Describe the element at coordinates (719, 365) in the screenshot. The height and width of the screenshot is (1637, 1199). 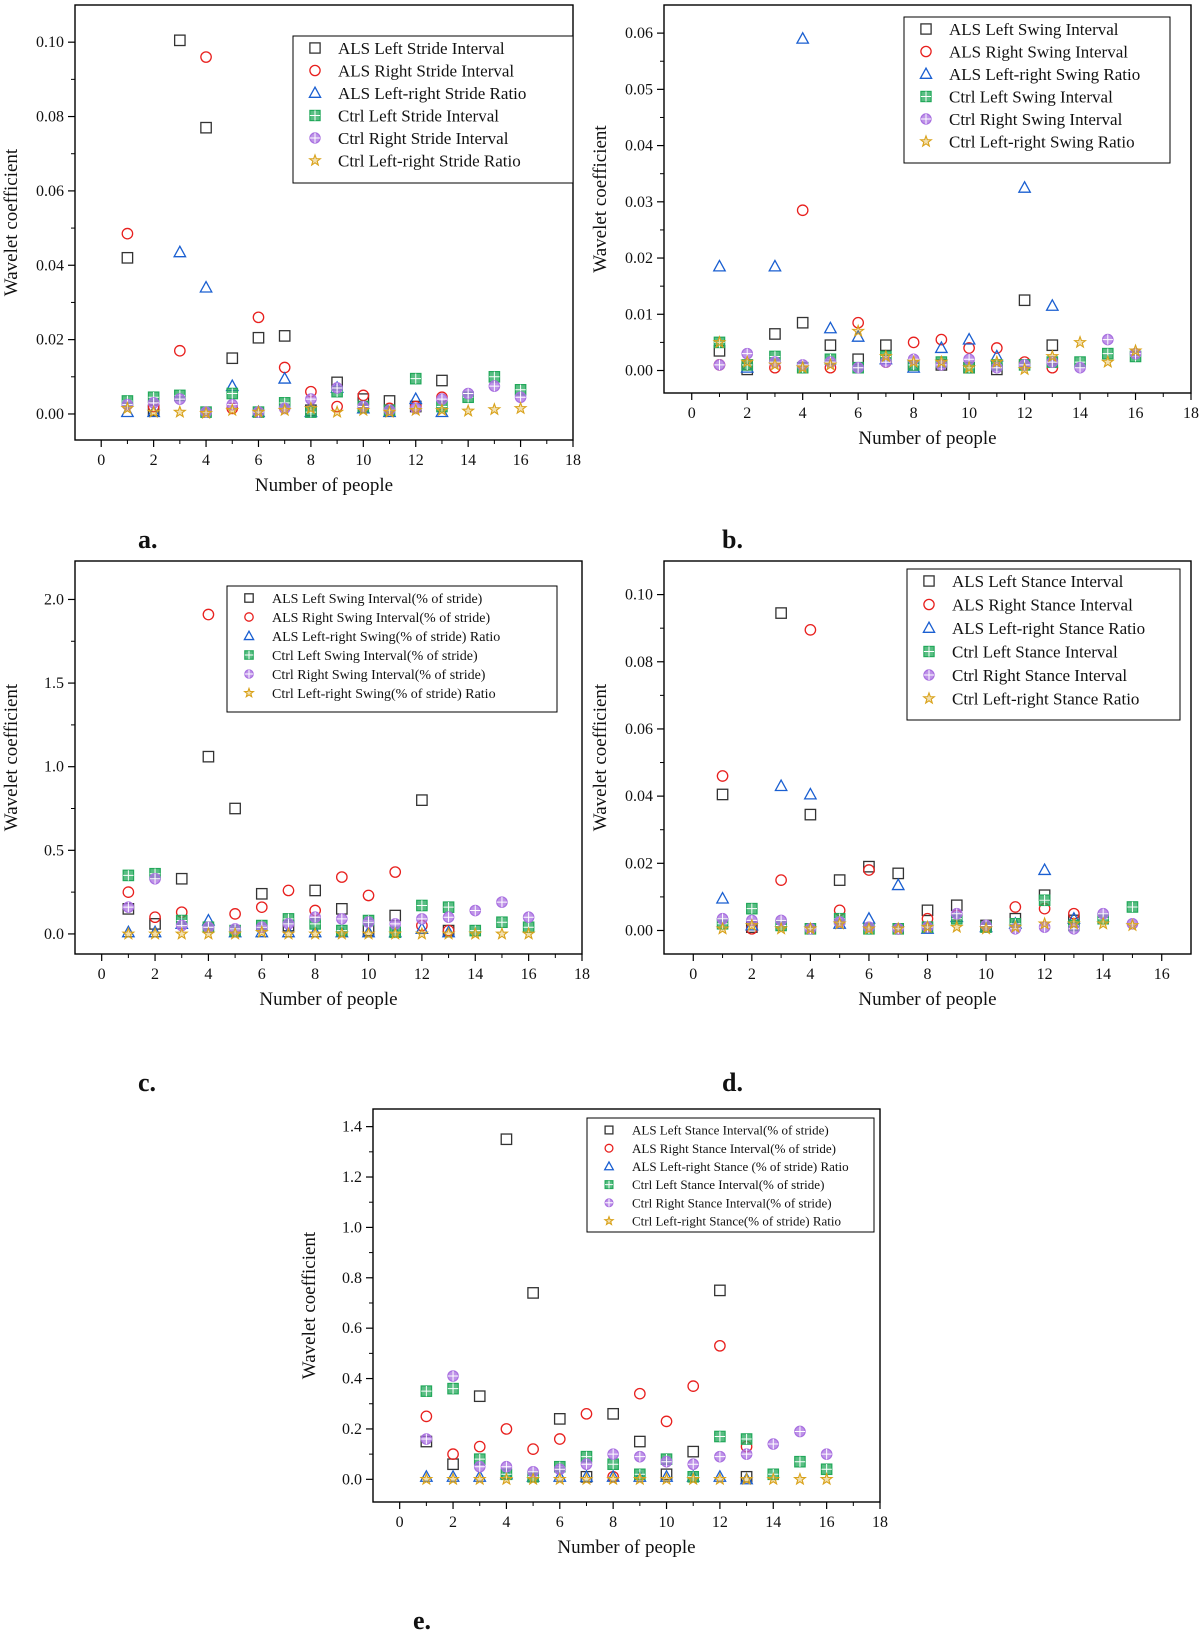
I see `chart-2-s5-point-1-cross` at that location.